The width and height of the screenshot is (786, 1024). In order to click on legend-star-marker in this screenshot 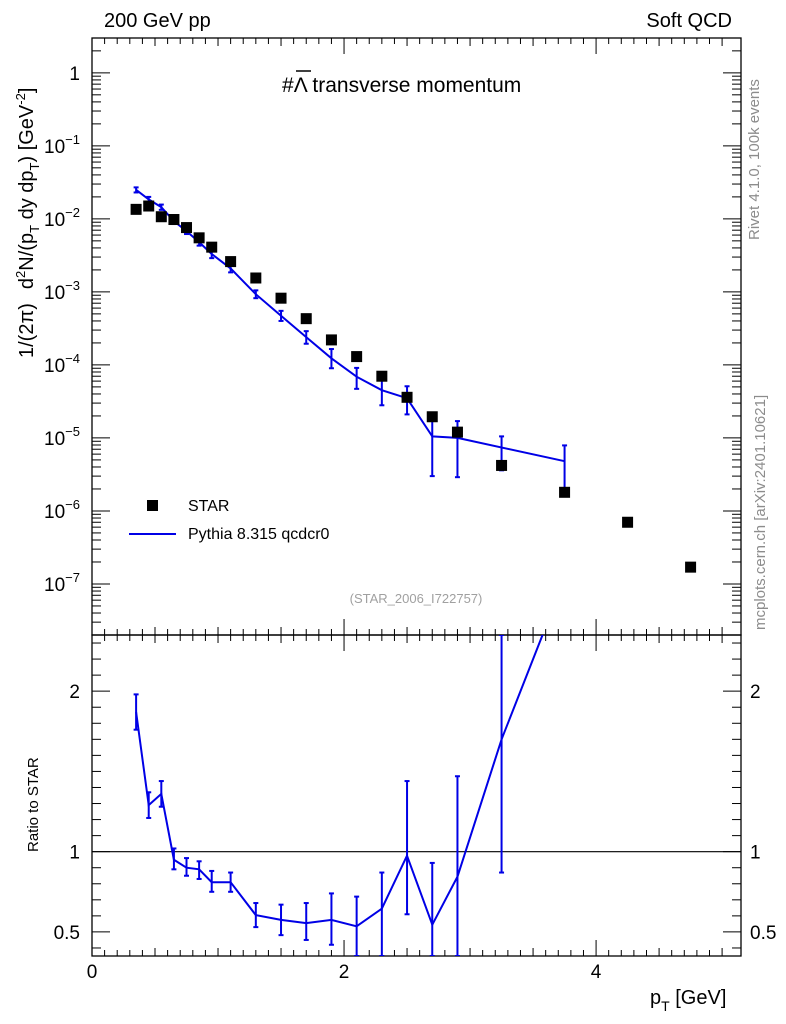, I will do `click(152, 505)`.